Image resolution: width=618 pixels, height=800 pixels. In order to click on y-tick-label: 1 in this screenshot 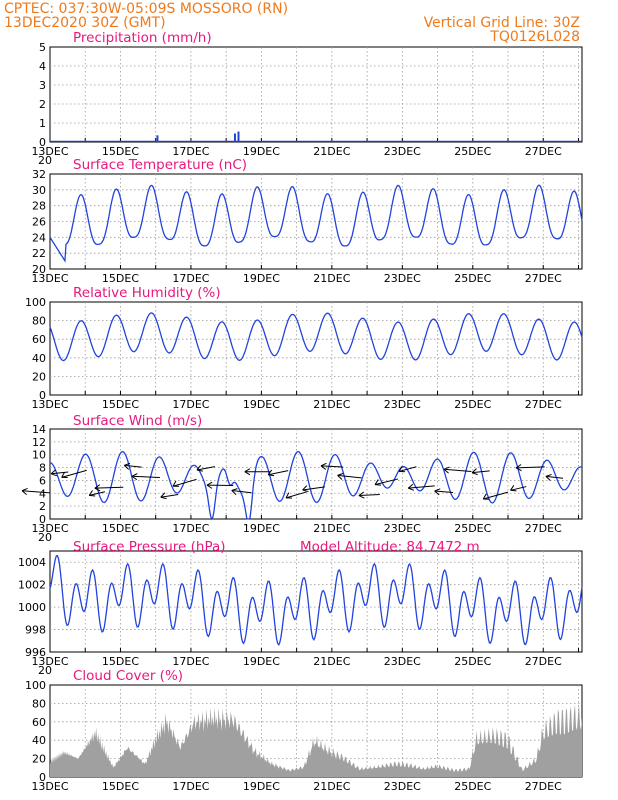, I will do `click(42, 123)`.